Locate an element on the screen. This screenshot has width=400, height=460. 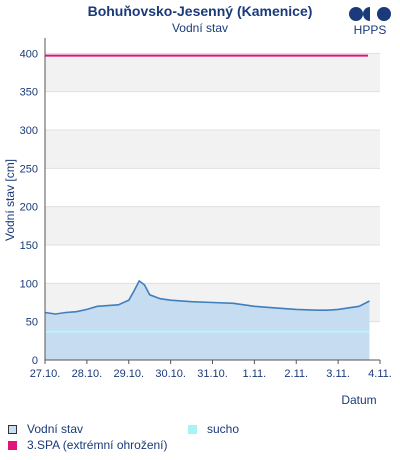
legend-swatch-sucho is located at coordinates (192, 429).